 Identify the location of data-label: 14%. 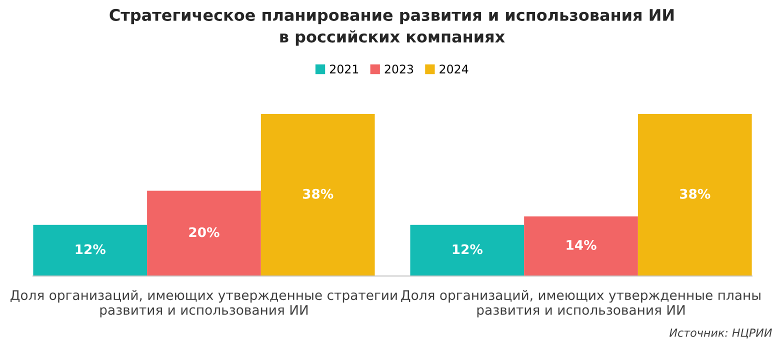
(581, 245).